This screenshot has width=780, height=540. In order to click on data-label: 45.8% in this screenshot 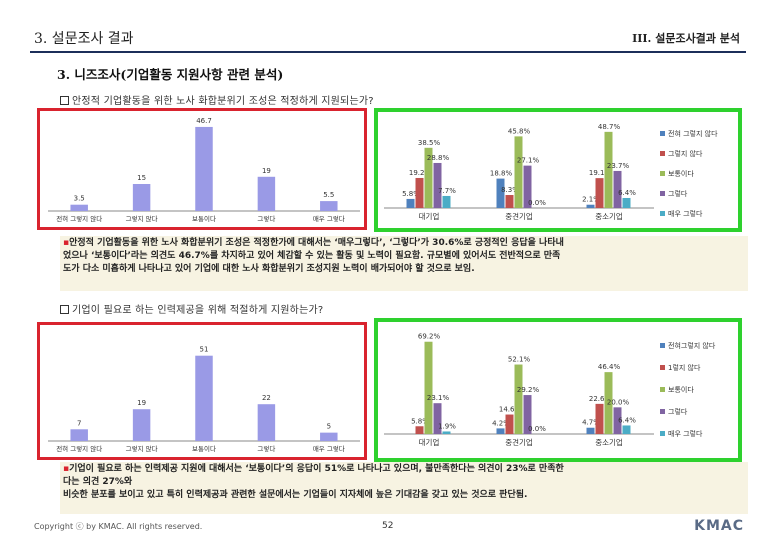, I will do `click(519, 131)`.